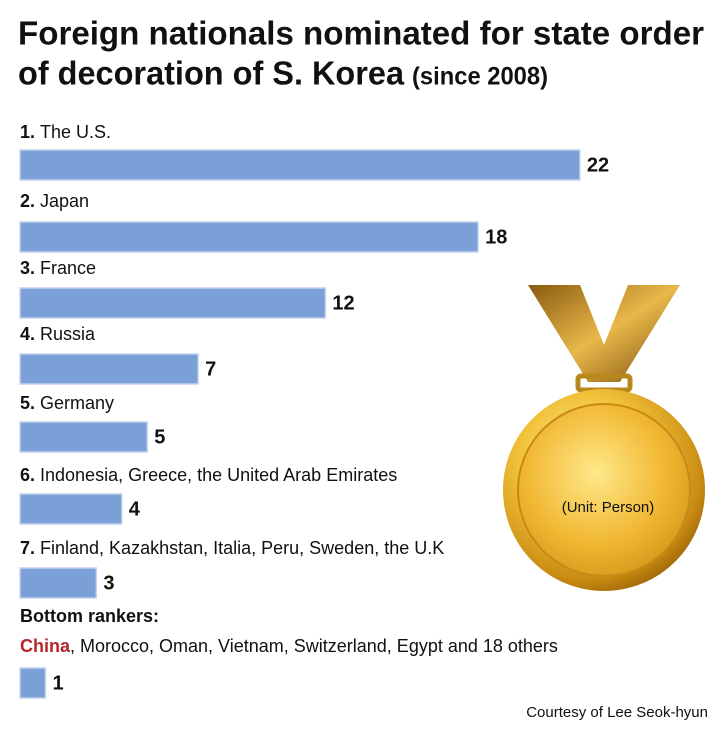 Image resolution: width=728 pixels, height=740 pixels. What do you see at coordinates (68, 334) in the screenshot?
I see `category-name: Russia` at bounding box center [68, 334].